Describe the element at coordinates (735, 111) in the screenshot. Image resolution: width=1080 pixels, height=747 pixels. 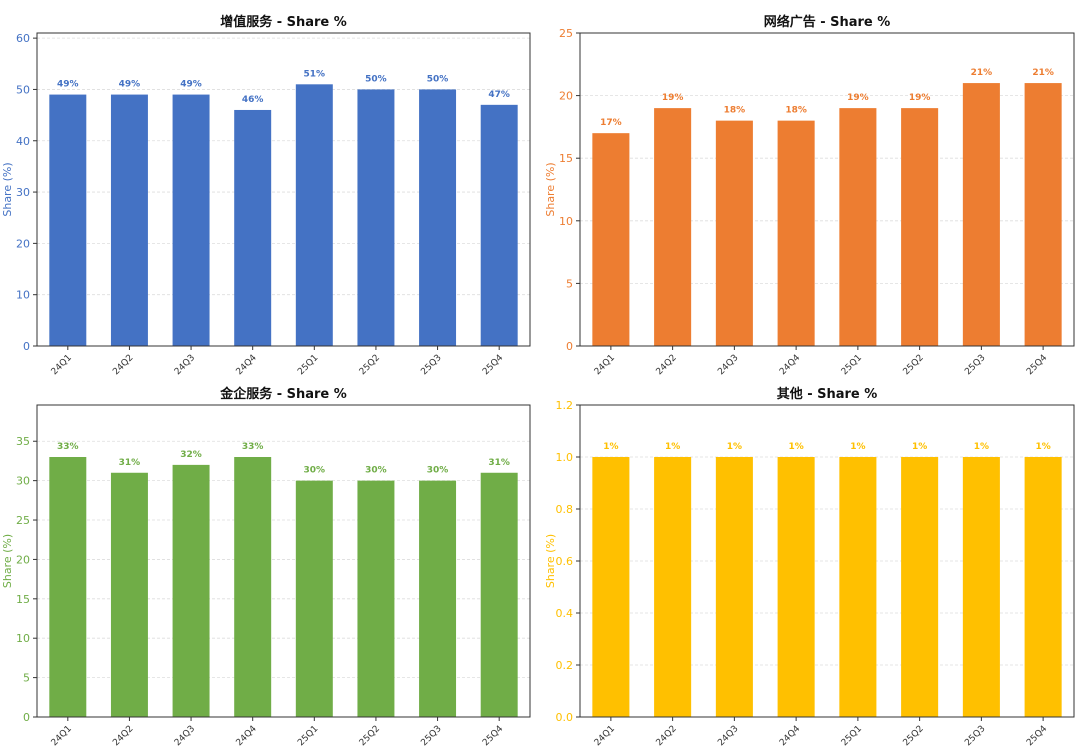
I see `data-label: 18%` at that location.